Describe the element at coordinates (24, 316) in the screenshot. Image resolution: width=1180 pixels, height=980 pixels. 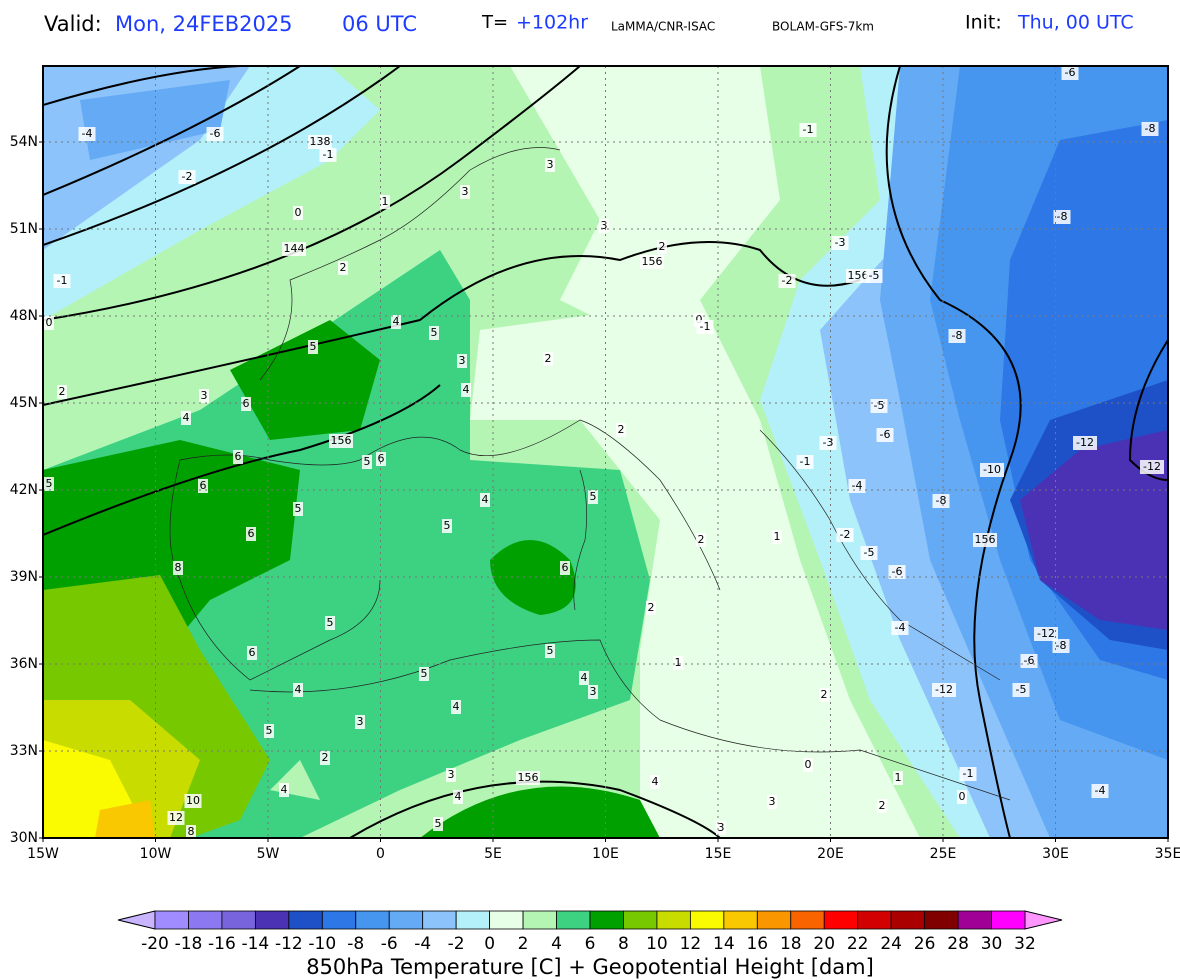
I see `lat-label: 48N` at that location.